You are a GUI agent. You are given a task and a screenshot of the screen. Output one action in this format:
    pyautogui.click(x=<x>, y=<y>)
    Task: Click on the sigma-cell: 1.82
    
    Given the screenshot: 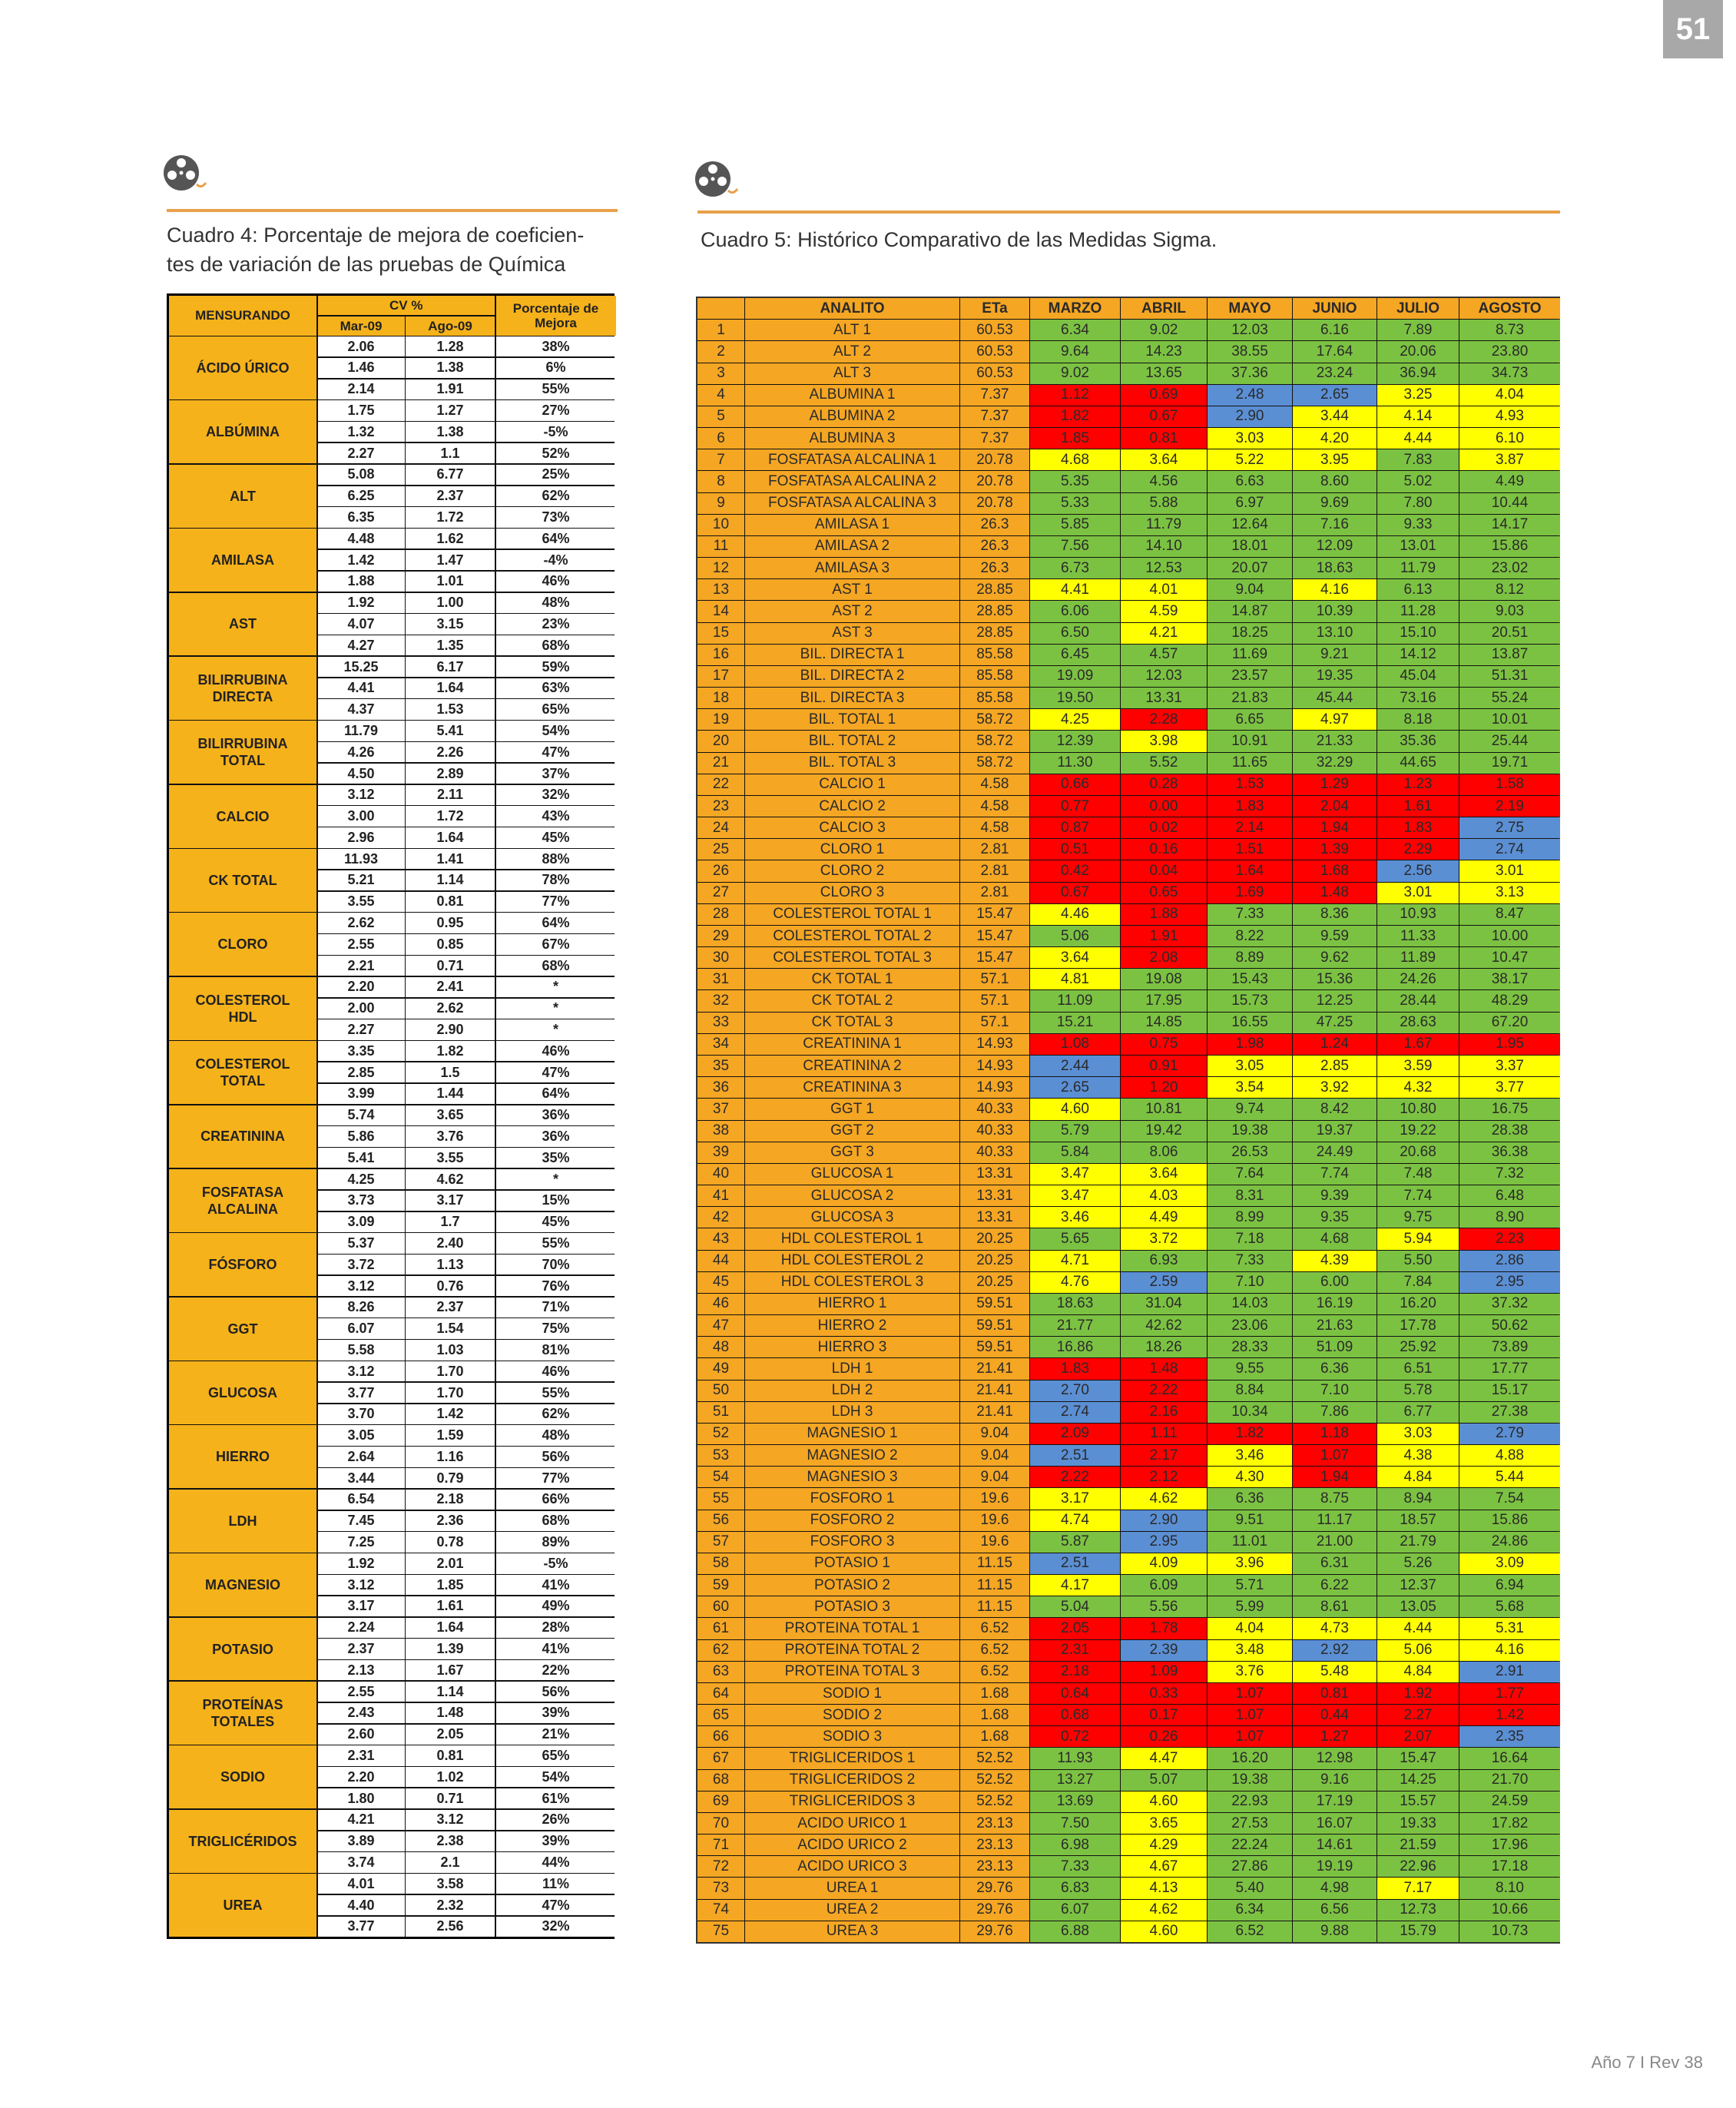 What is the action you would take?
    pyautogui.click(x=1075, y=417)
    